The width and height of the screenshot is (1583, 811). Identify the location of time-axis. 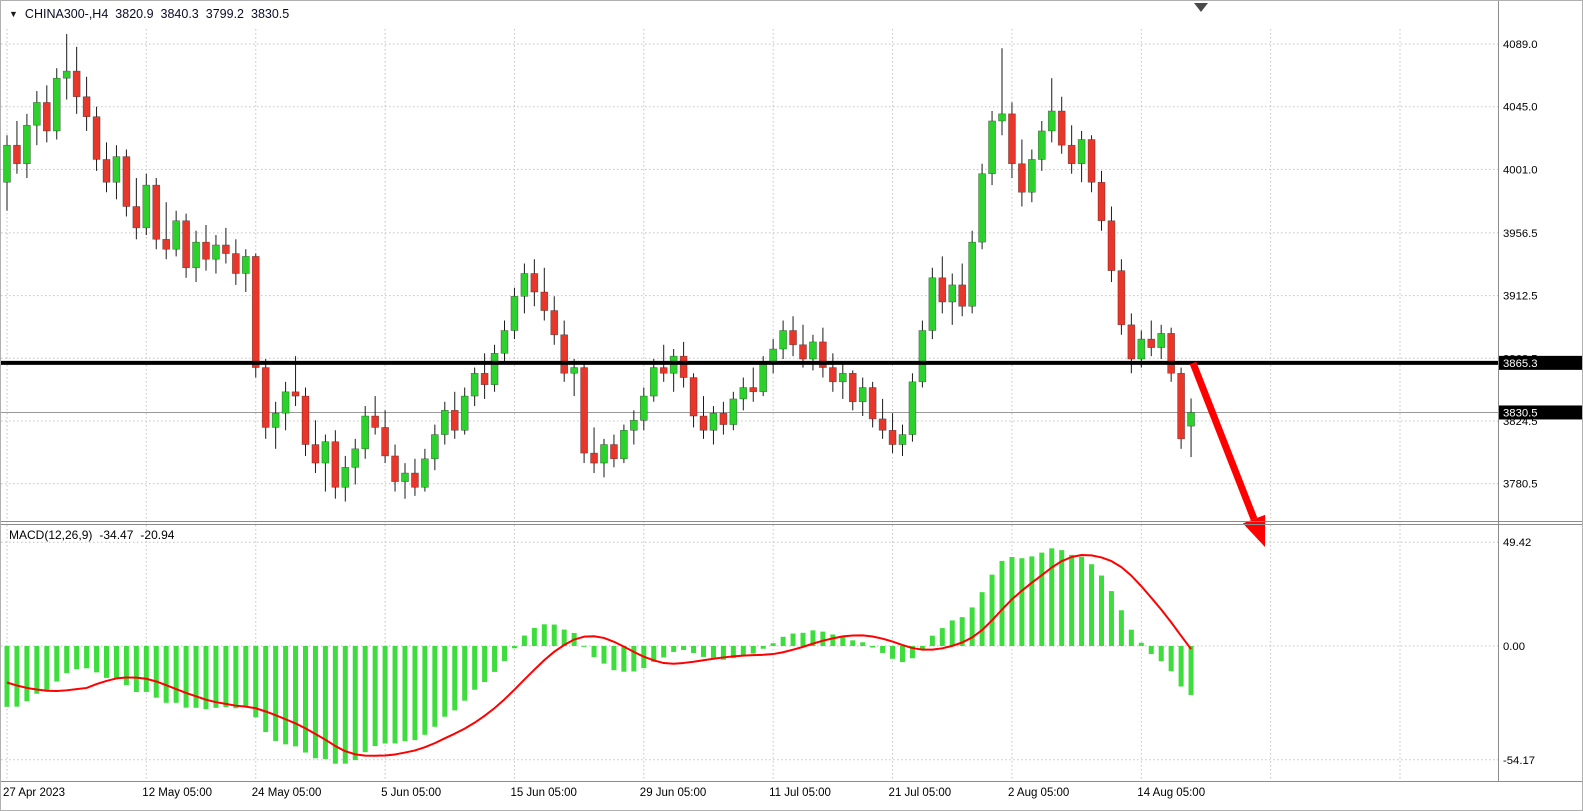
(792, 796).